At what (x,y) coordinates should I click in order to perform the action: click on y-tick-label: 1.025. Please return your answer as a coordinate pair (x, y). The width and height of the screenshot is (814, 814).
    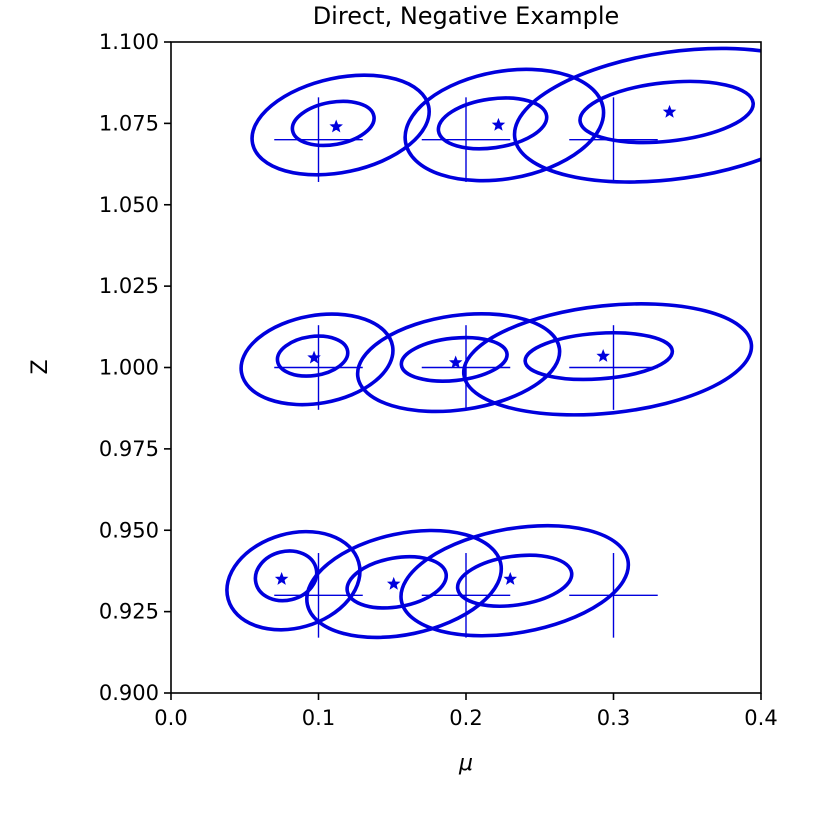
    Looking at the image, I should click on (129, 286).